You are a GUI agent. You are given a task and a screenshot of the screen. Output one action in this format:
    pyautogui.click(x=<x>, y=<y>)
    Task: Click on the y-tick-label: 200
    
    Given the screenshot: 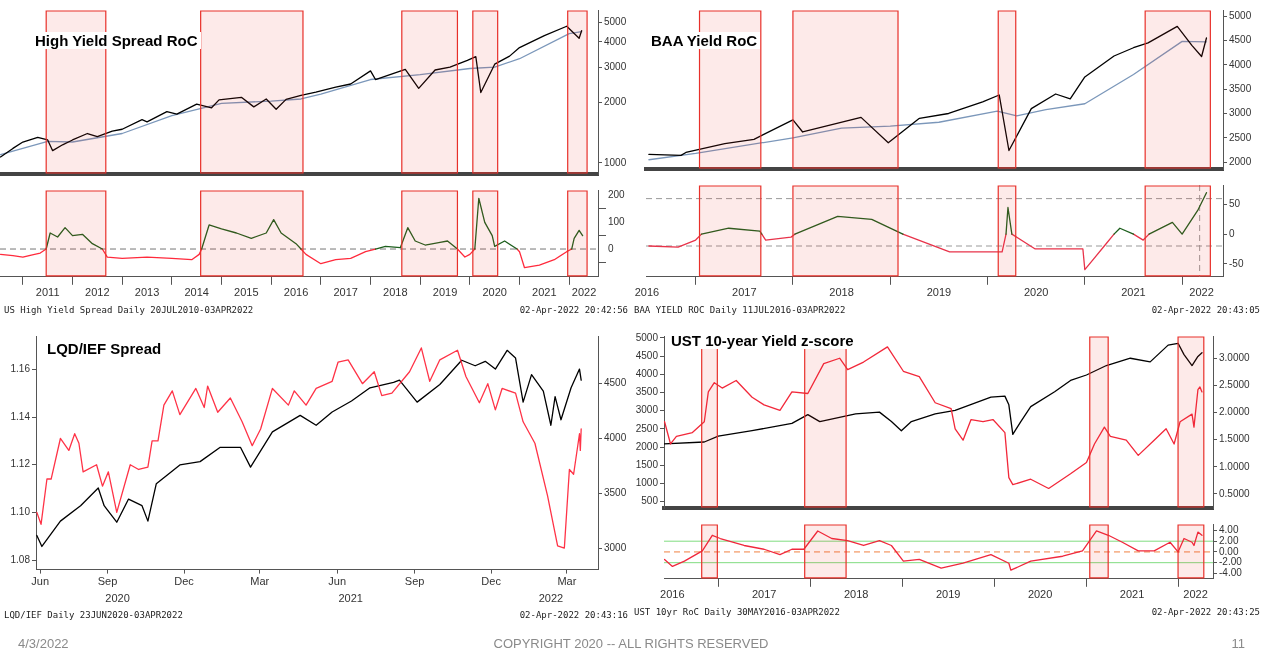 What is the action you would take?
    pyautogui.click(x=617, y=195)
    